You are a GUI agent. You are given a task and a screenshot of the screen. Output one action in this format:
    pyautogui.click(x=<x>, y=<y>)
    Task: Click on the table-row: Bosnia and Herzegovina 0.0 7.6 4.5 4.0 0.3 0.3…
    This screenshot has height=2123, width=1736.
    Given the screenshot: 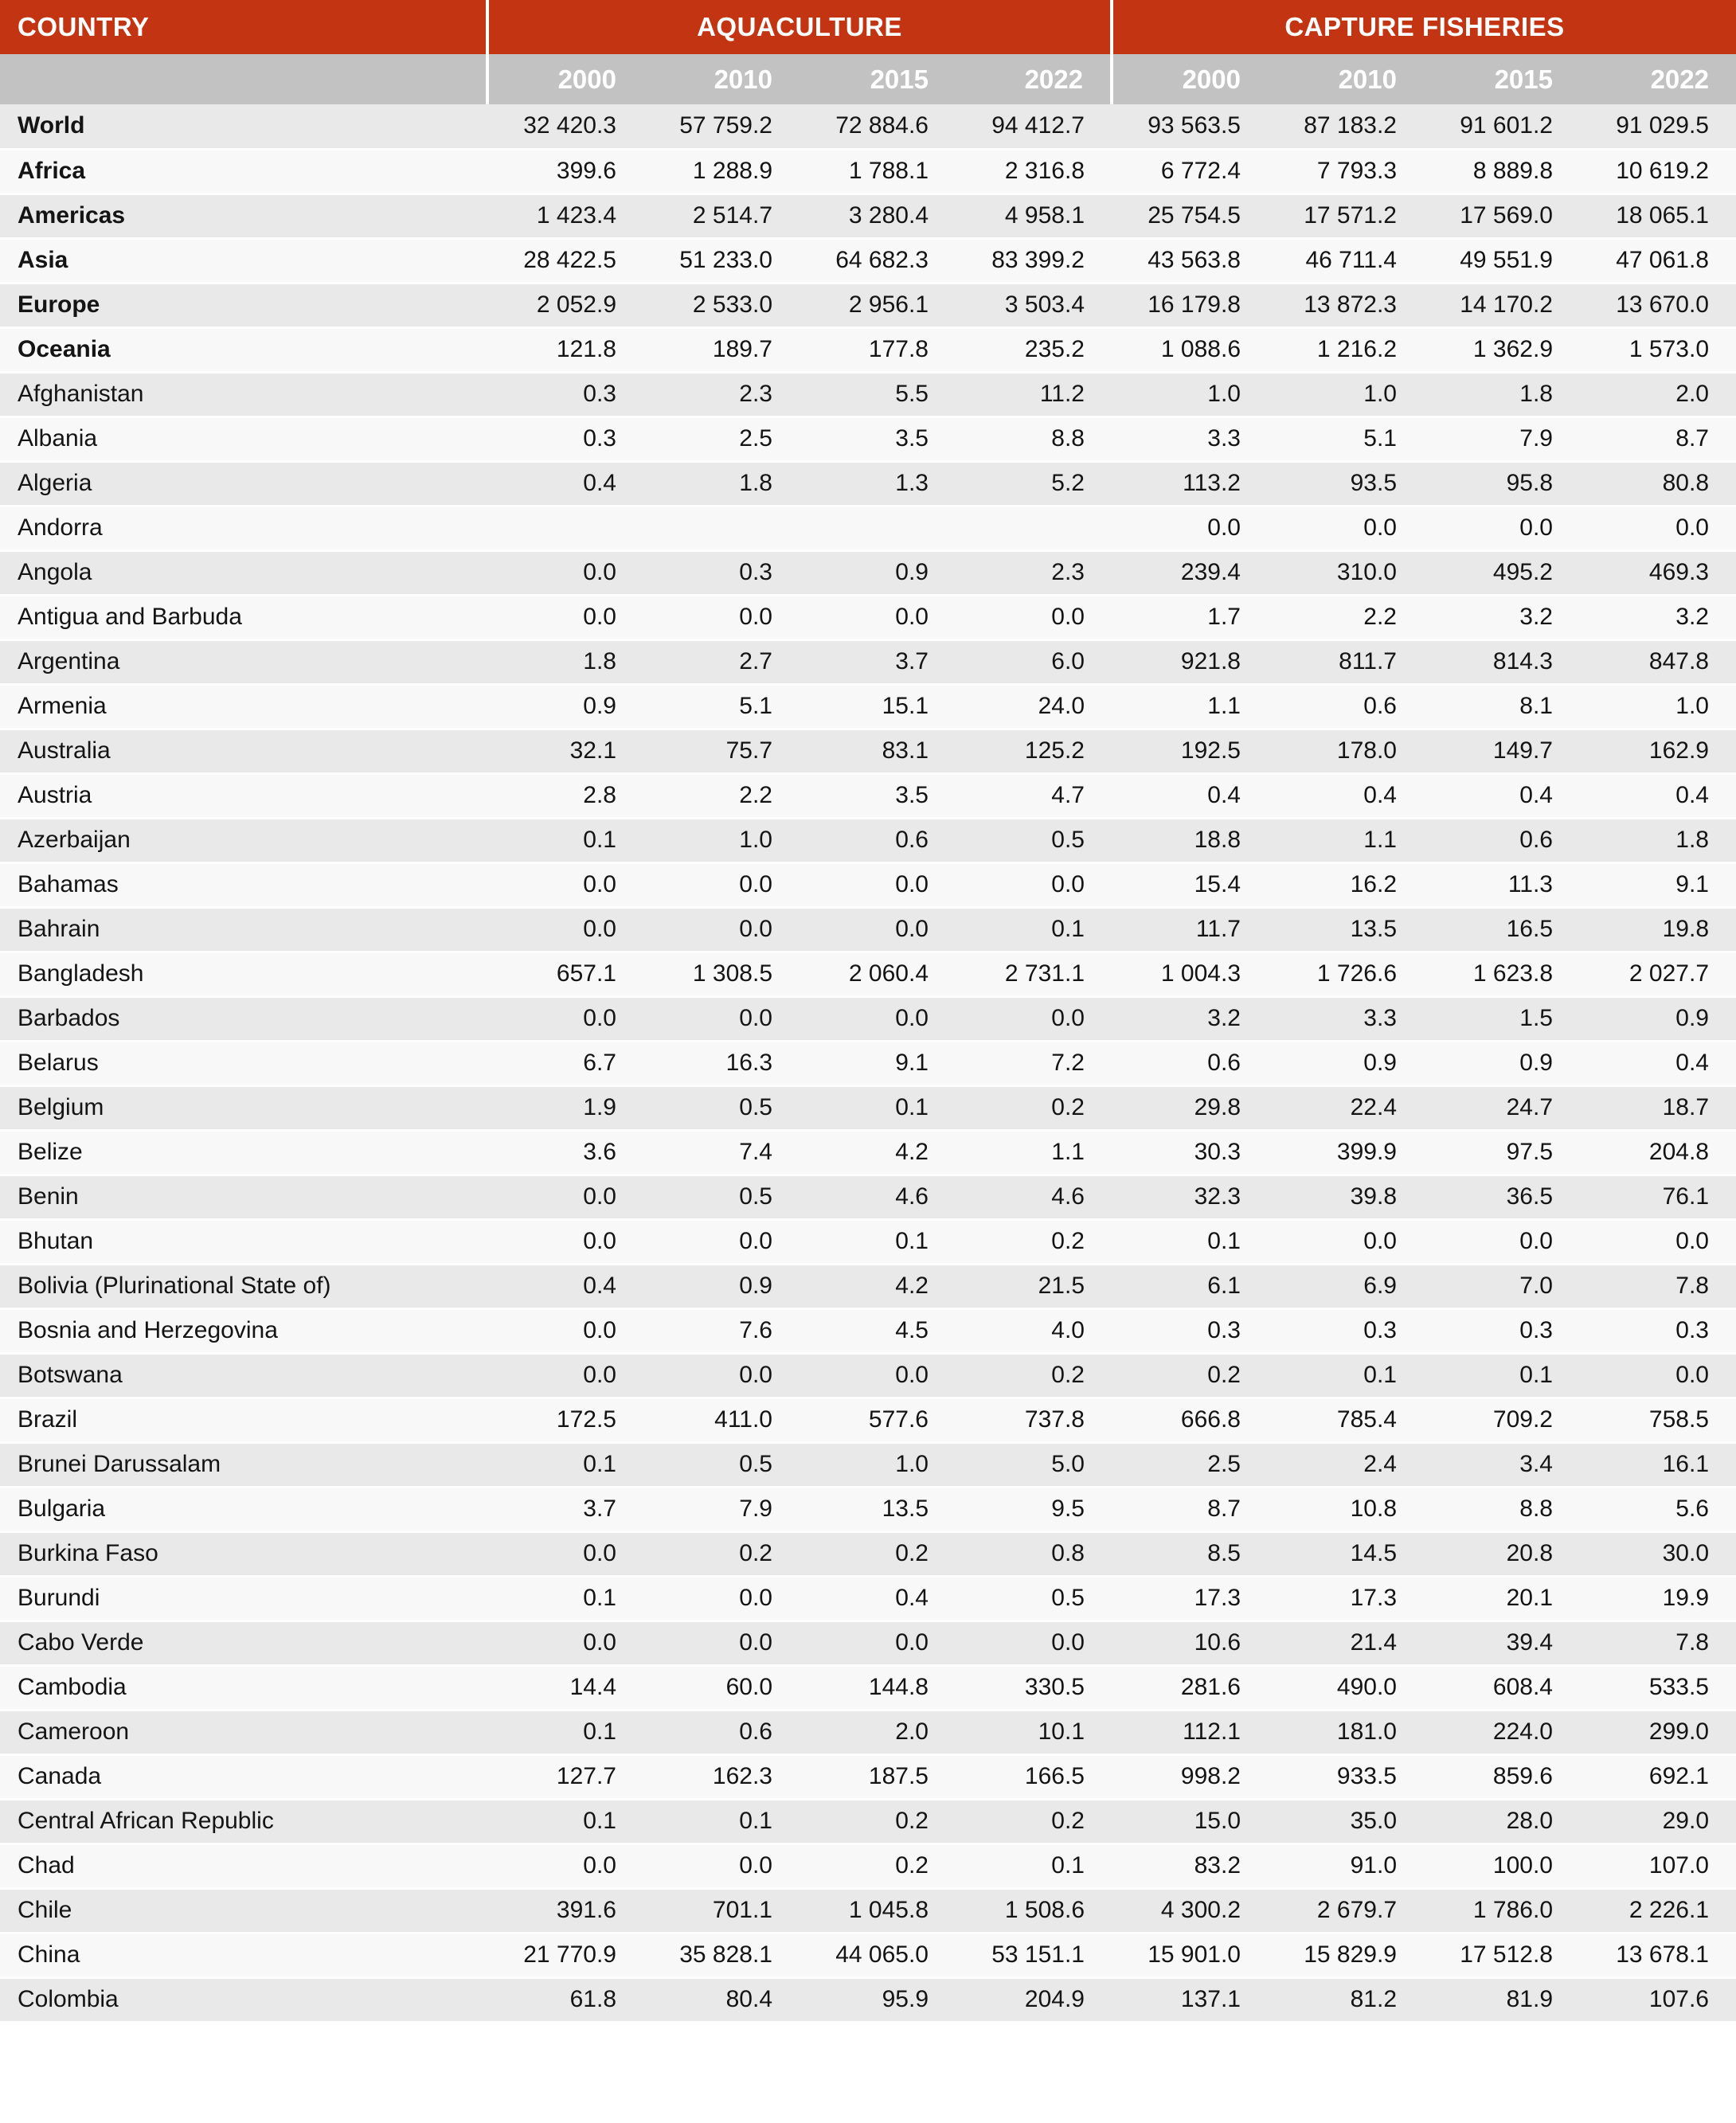 What is the action you would take?
    pyautogui.click(x=868, y=1331)
    